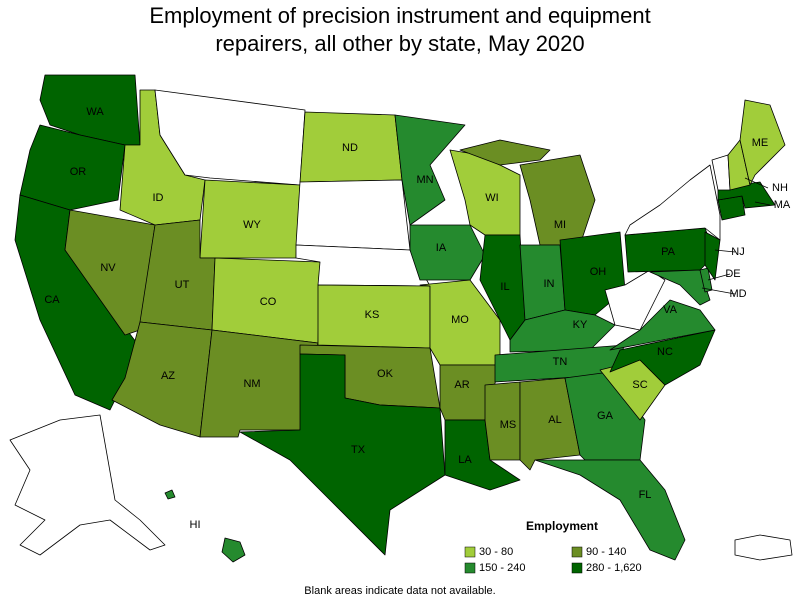  I want to click on state-label: NJ, so click(737, 252).